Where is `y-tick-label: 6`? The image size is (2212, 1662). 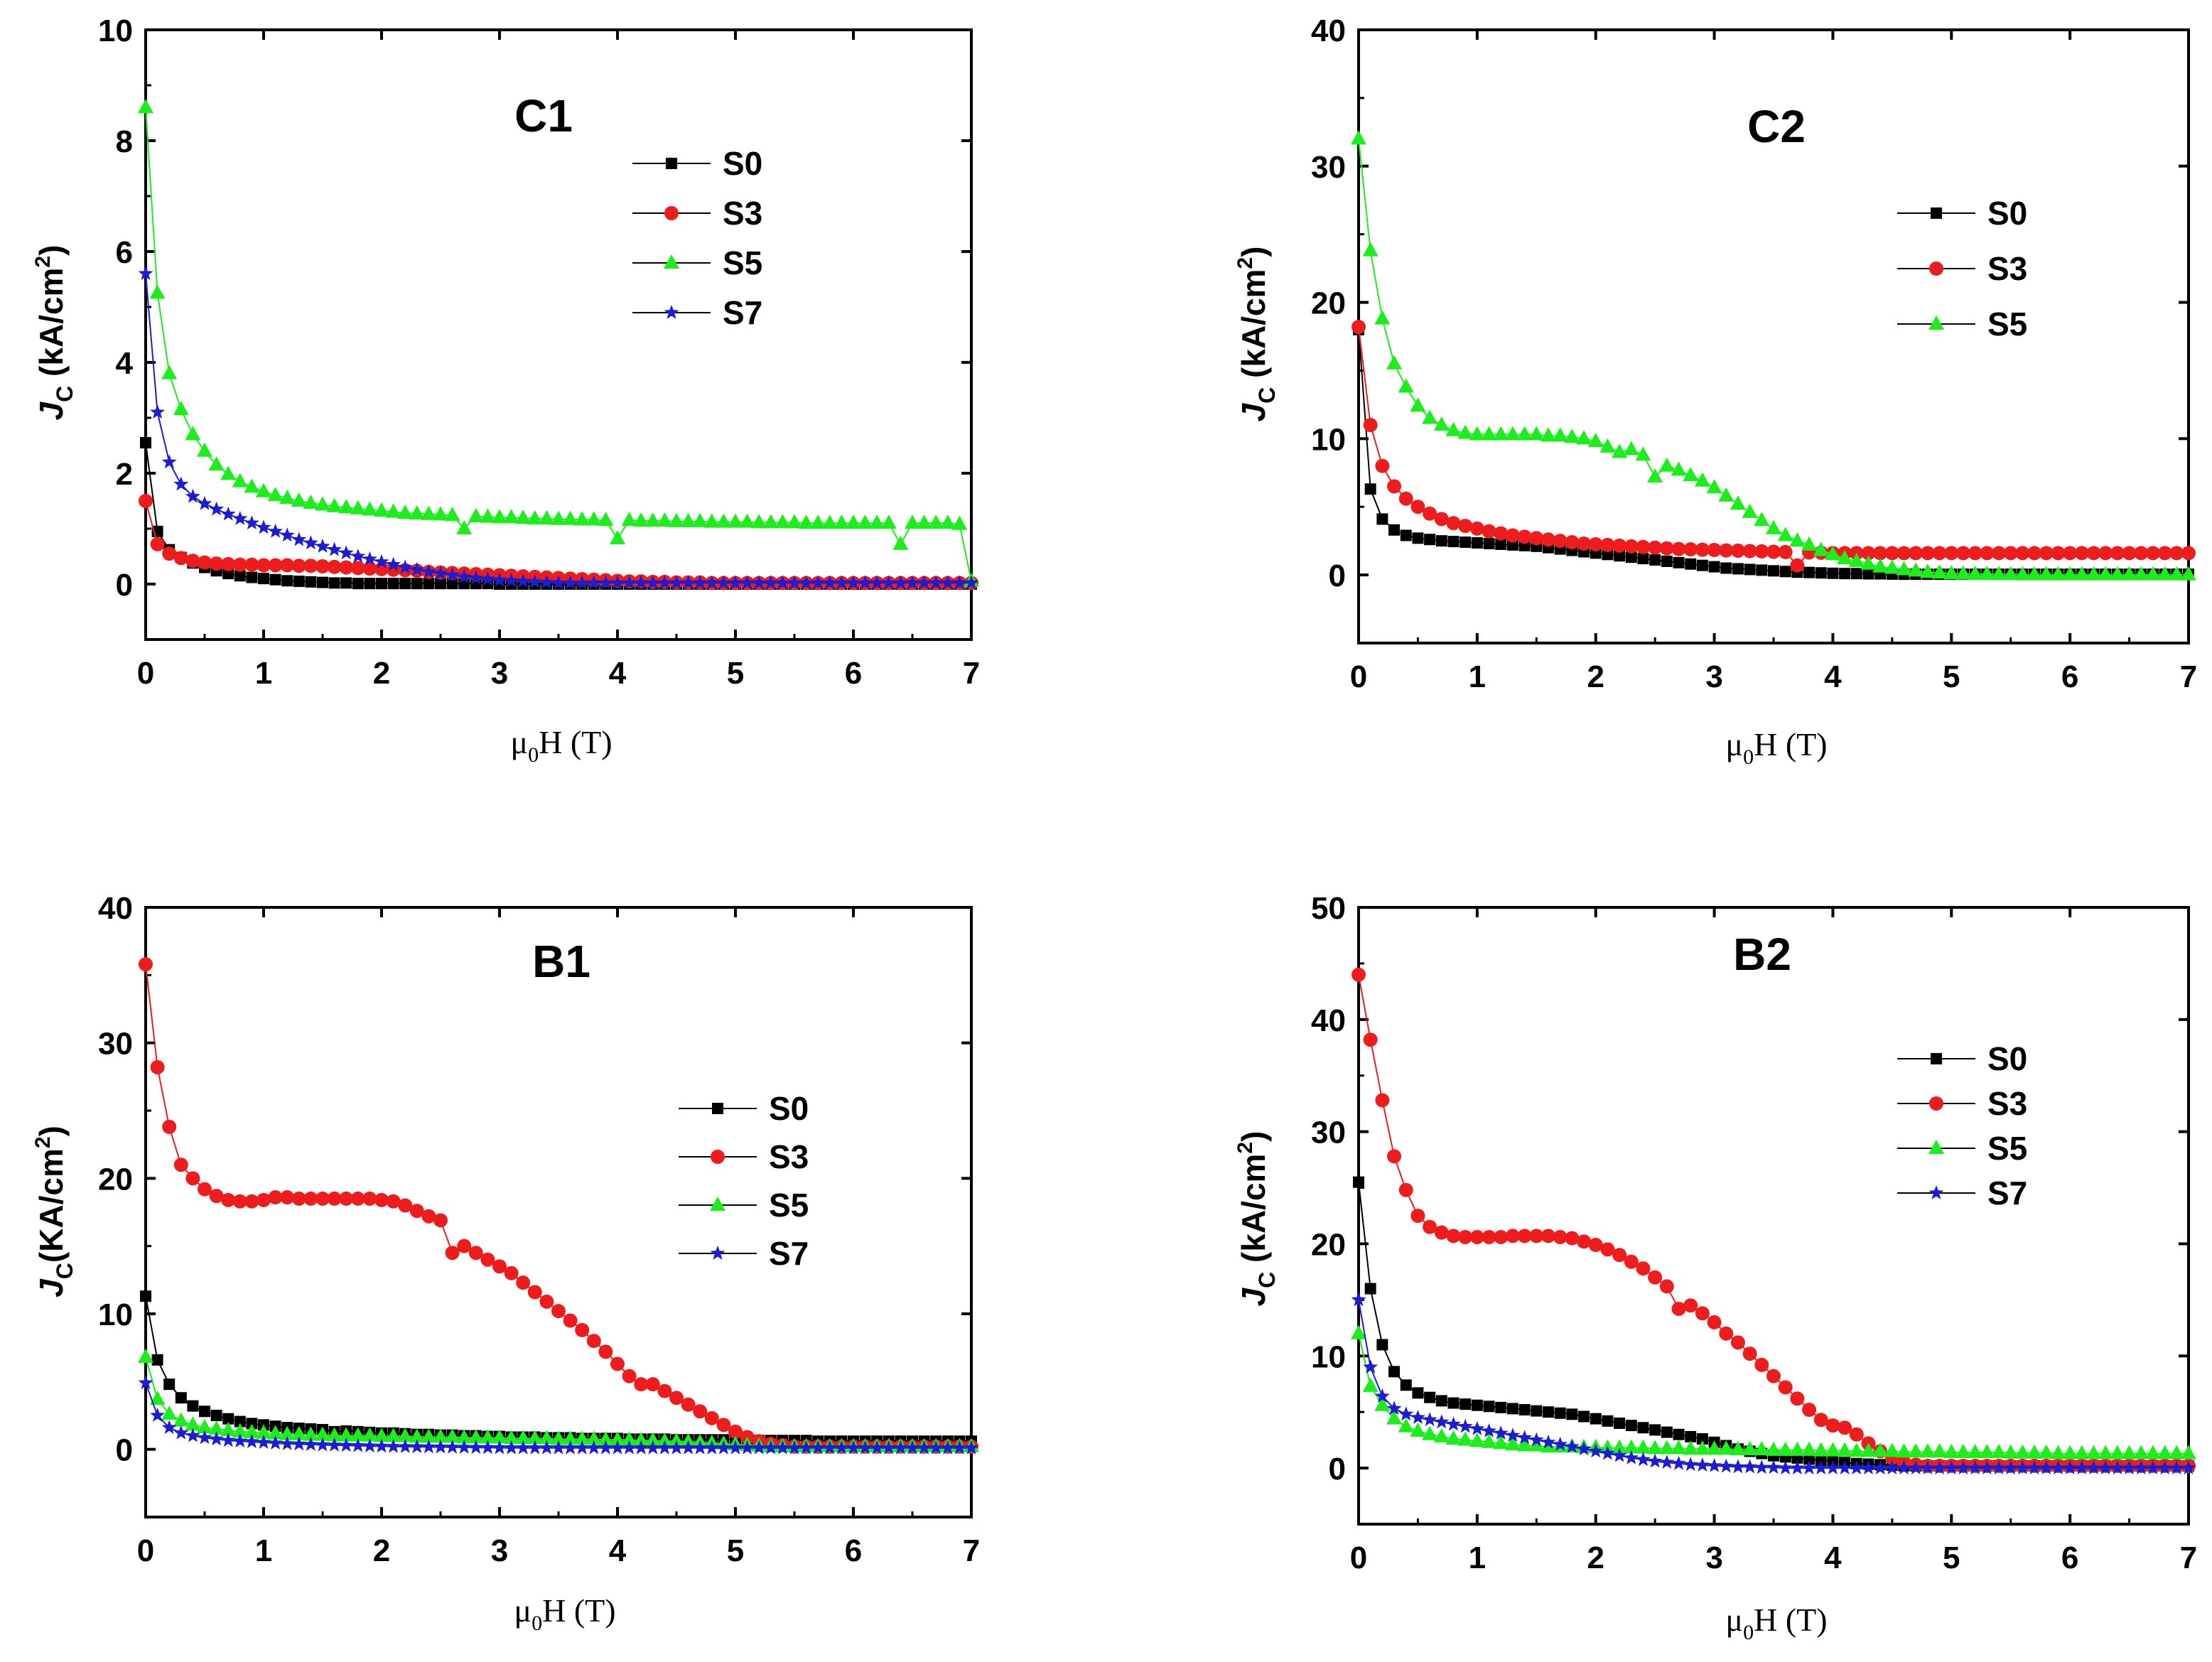
y-tick-label: 6 is located at coordinates (124, 252).